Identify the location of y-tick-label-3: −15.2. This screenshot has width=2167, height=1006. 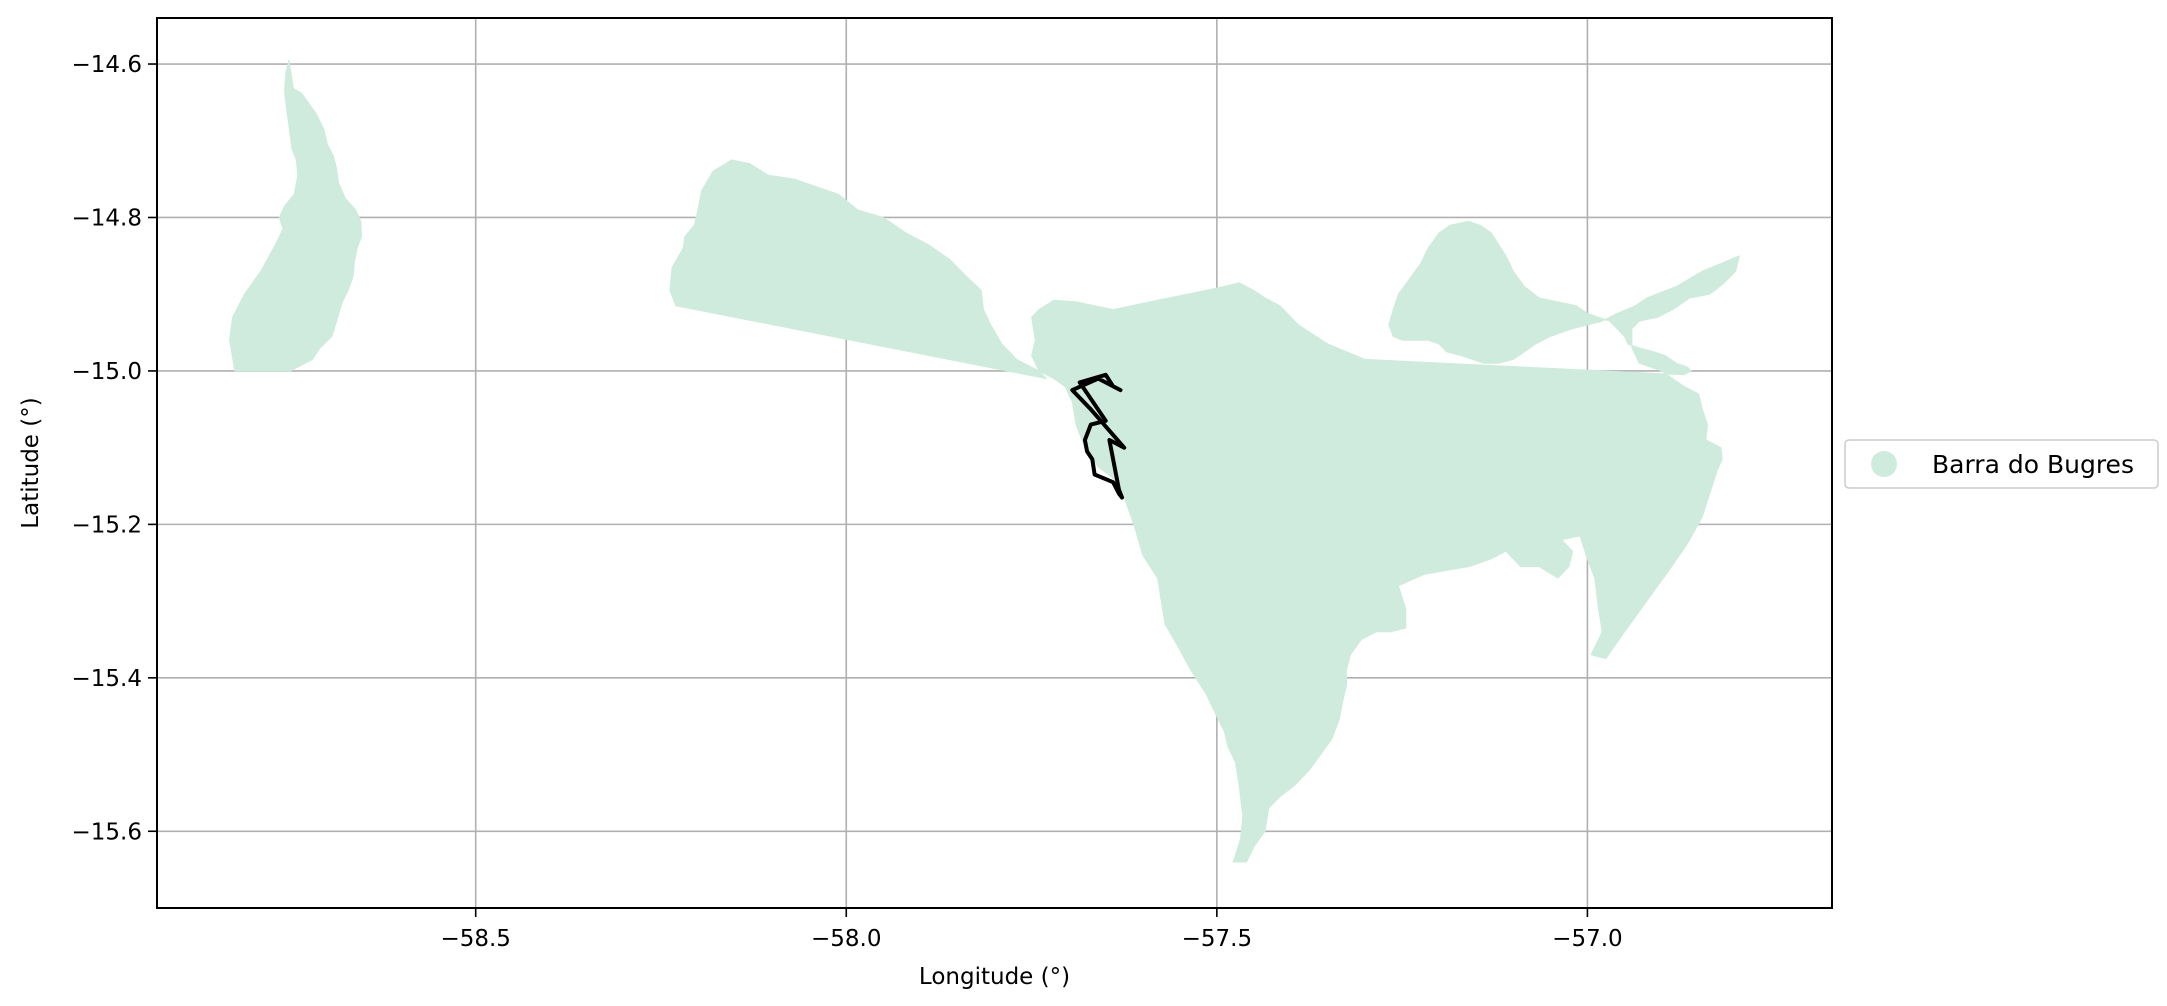
(107, 525).